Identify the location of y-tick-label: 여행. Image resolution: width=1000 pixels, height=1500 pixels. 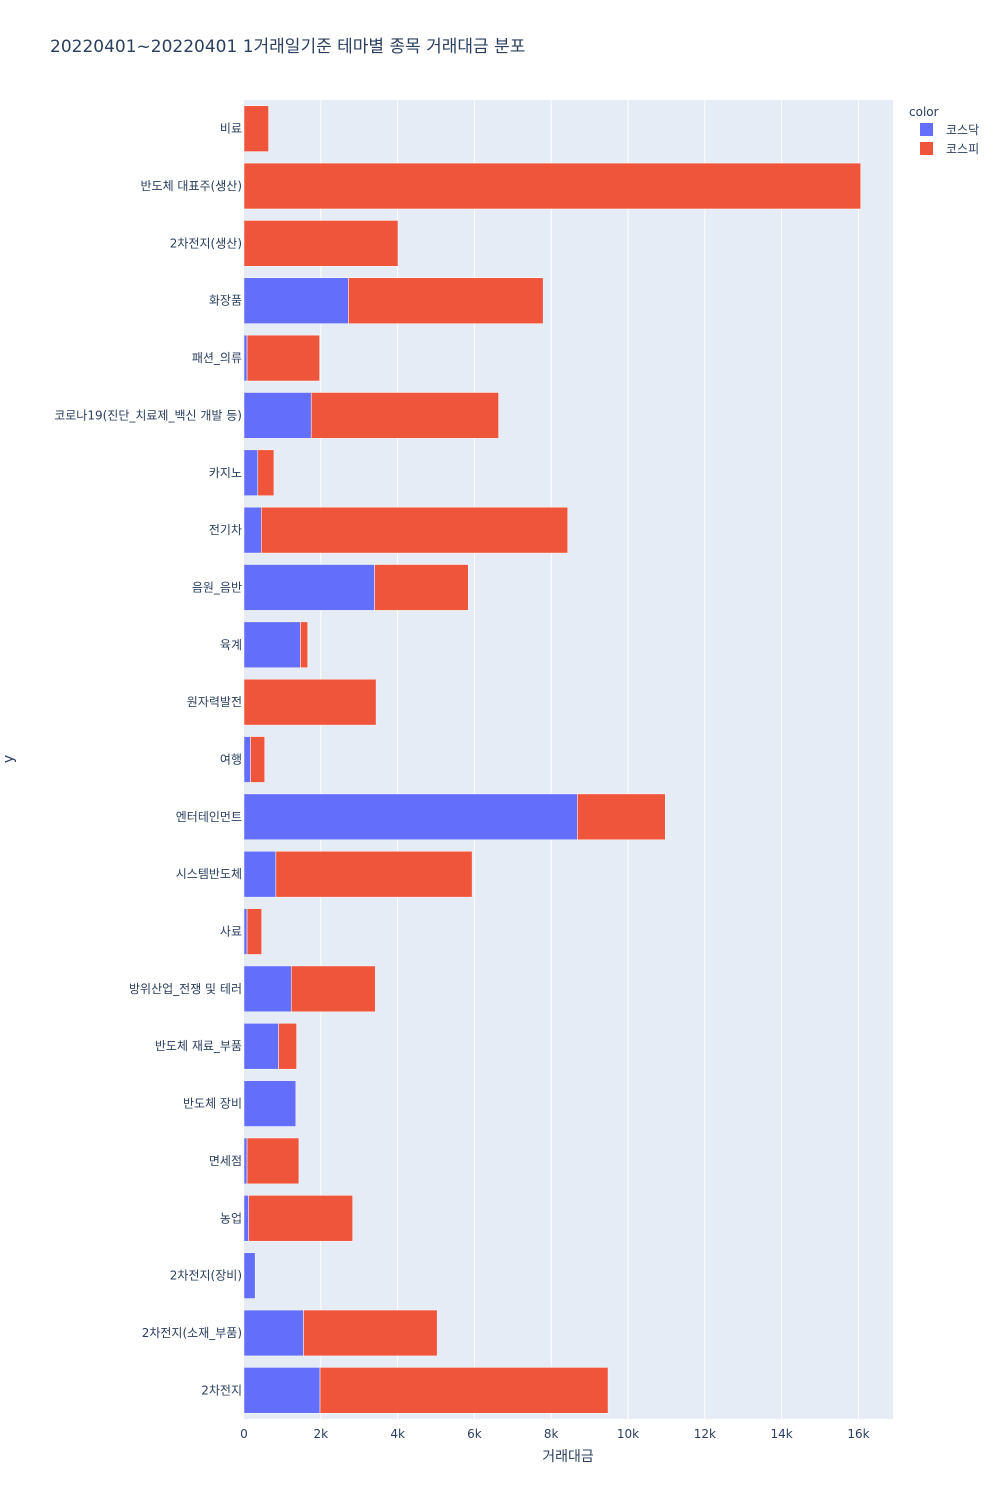
(231, 759).